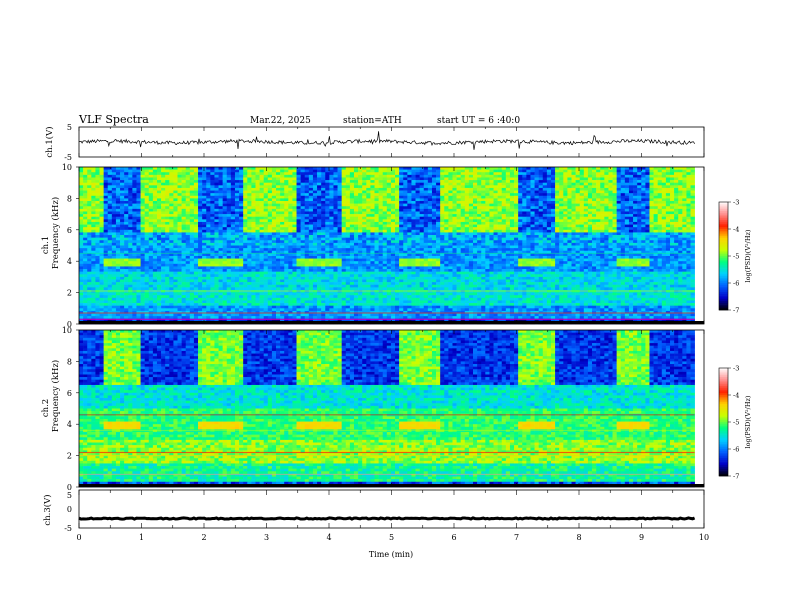  Describe the element at coordinates (55, 396) in the screenshot. I see `ch2-spec-ylabel-2: Frequency (kHz)` at that location.